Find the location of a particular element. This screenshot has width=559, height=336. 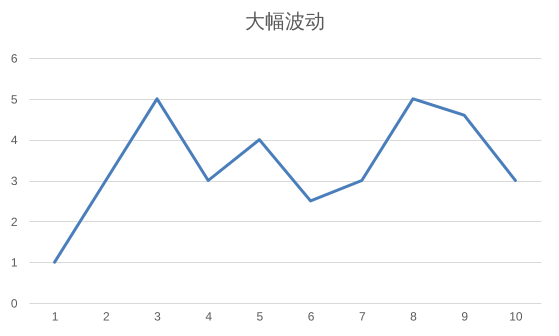

x-tick-label: 2 is located at coordinates (106, 317).